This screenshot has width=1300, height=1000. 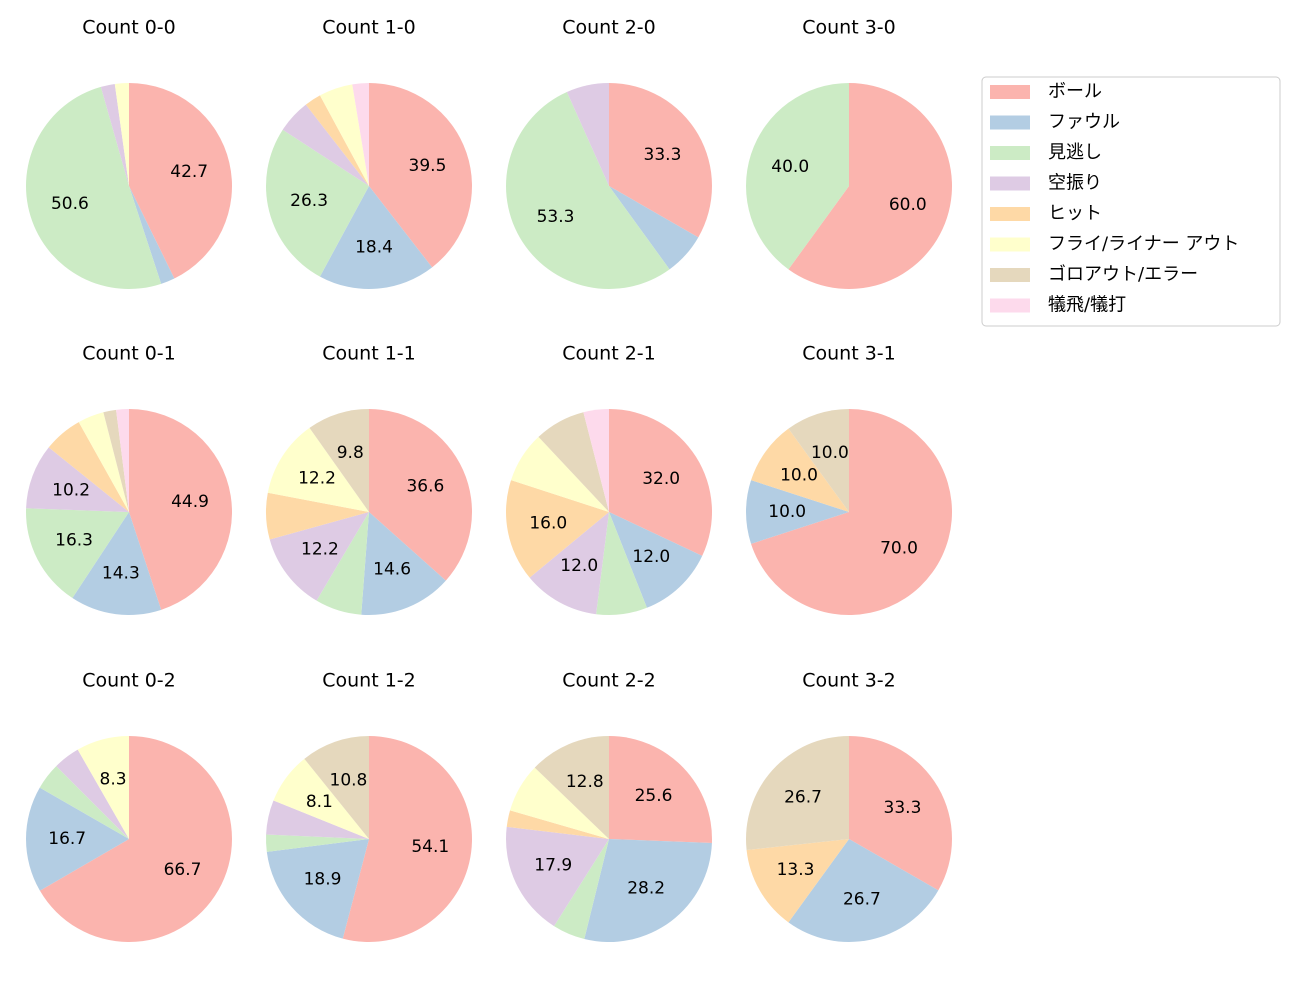 What do you see at coordinates (903, 808) in the screenshot?
I see `slice-label: 33.3` at bounding box center [903, 808].